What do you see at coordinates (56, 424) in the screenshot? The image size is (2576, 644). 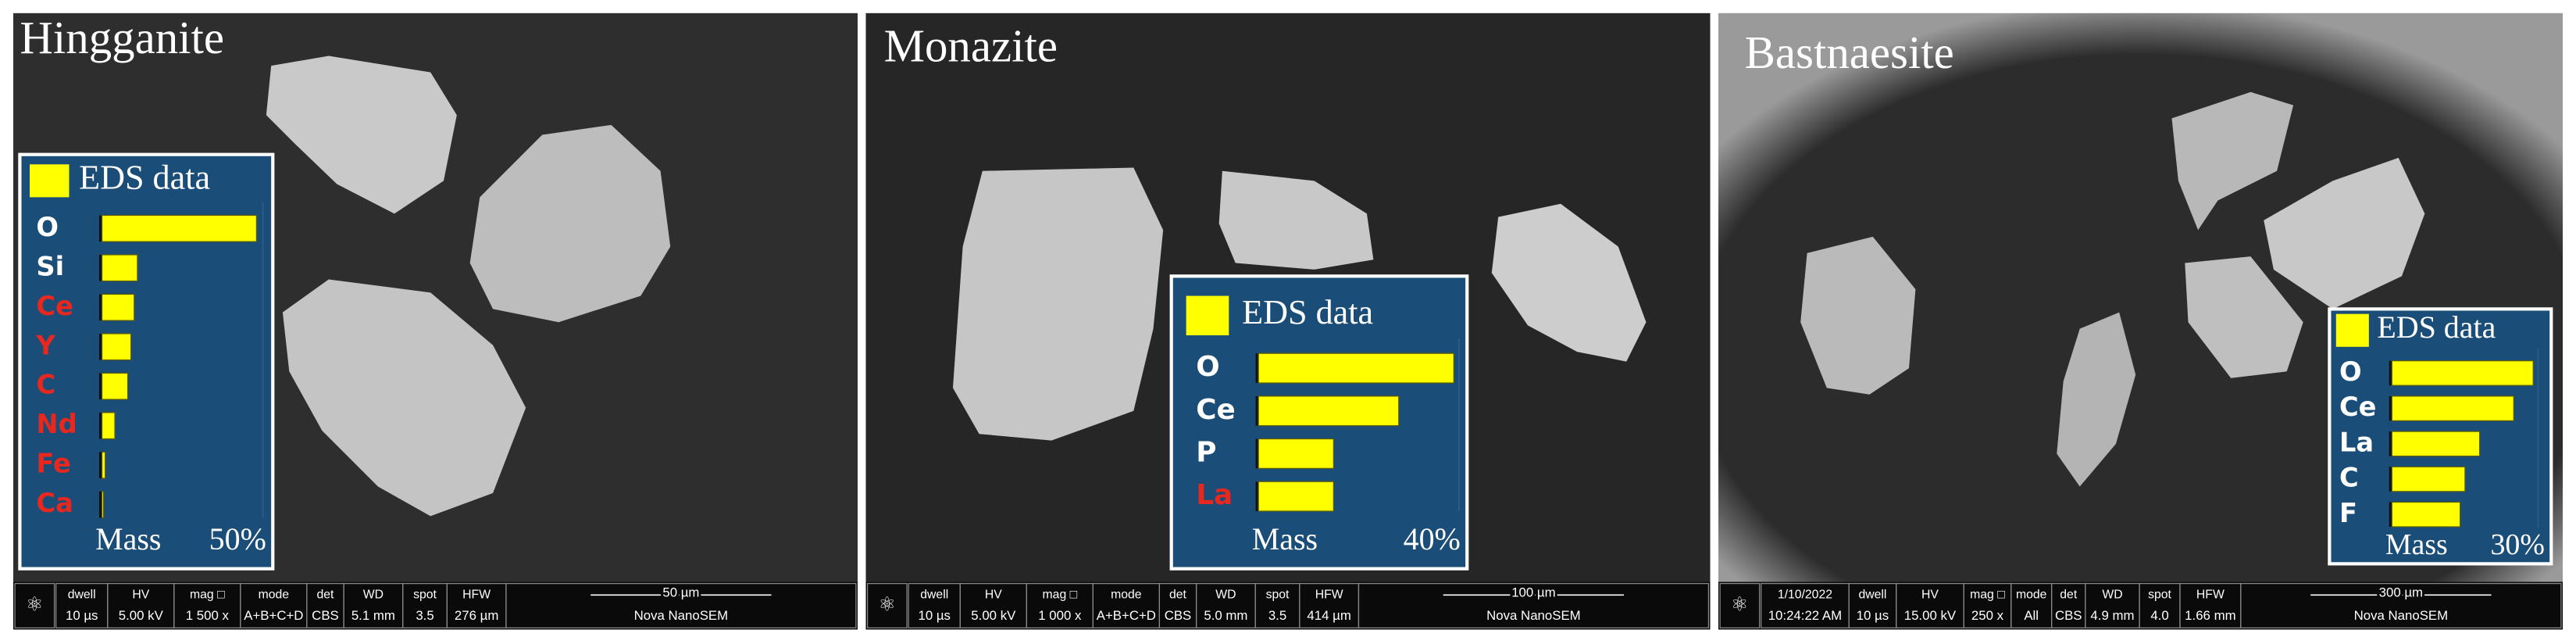 I see `element-label: Nd` at bounding box center [56, 424].